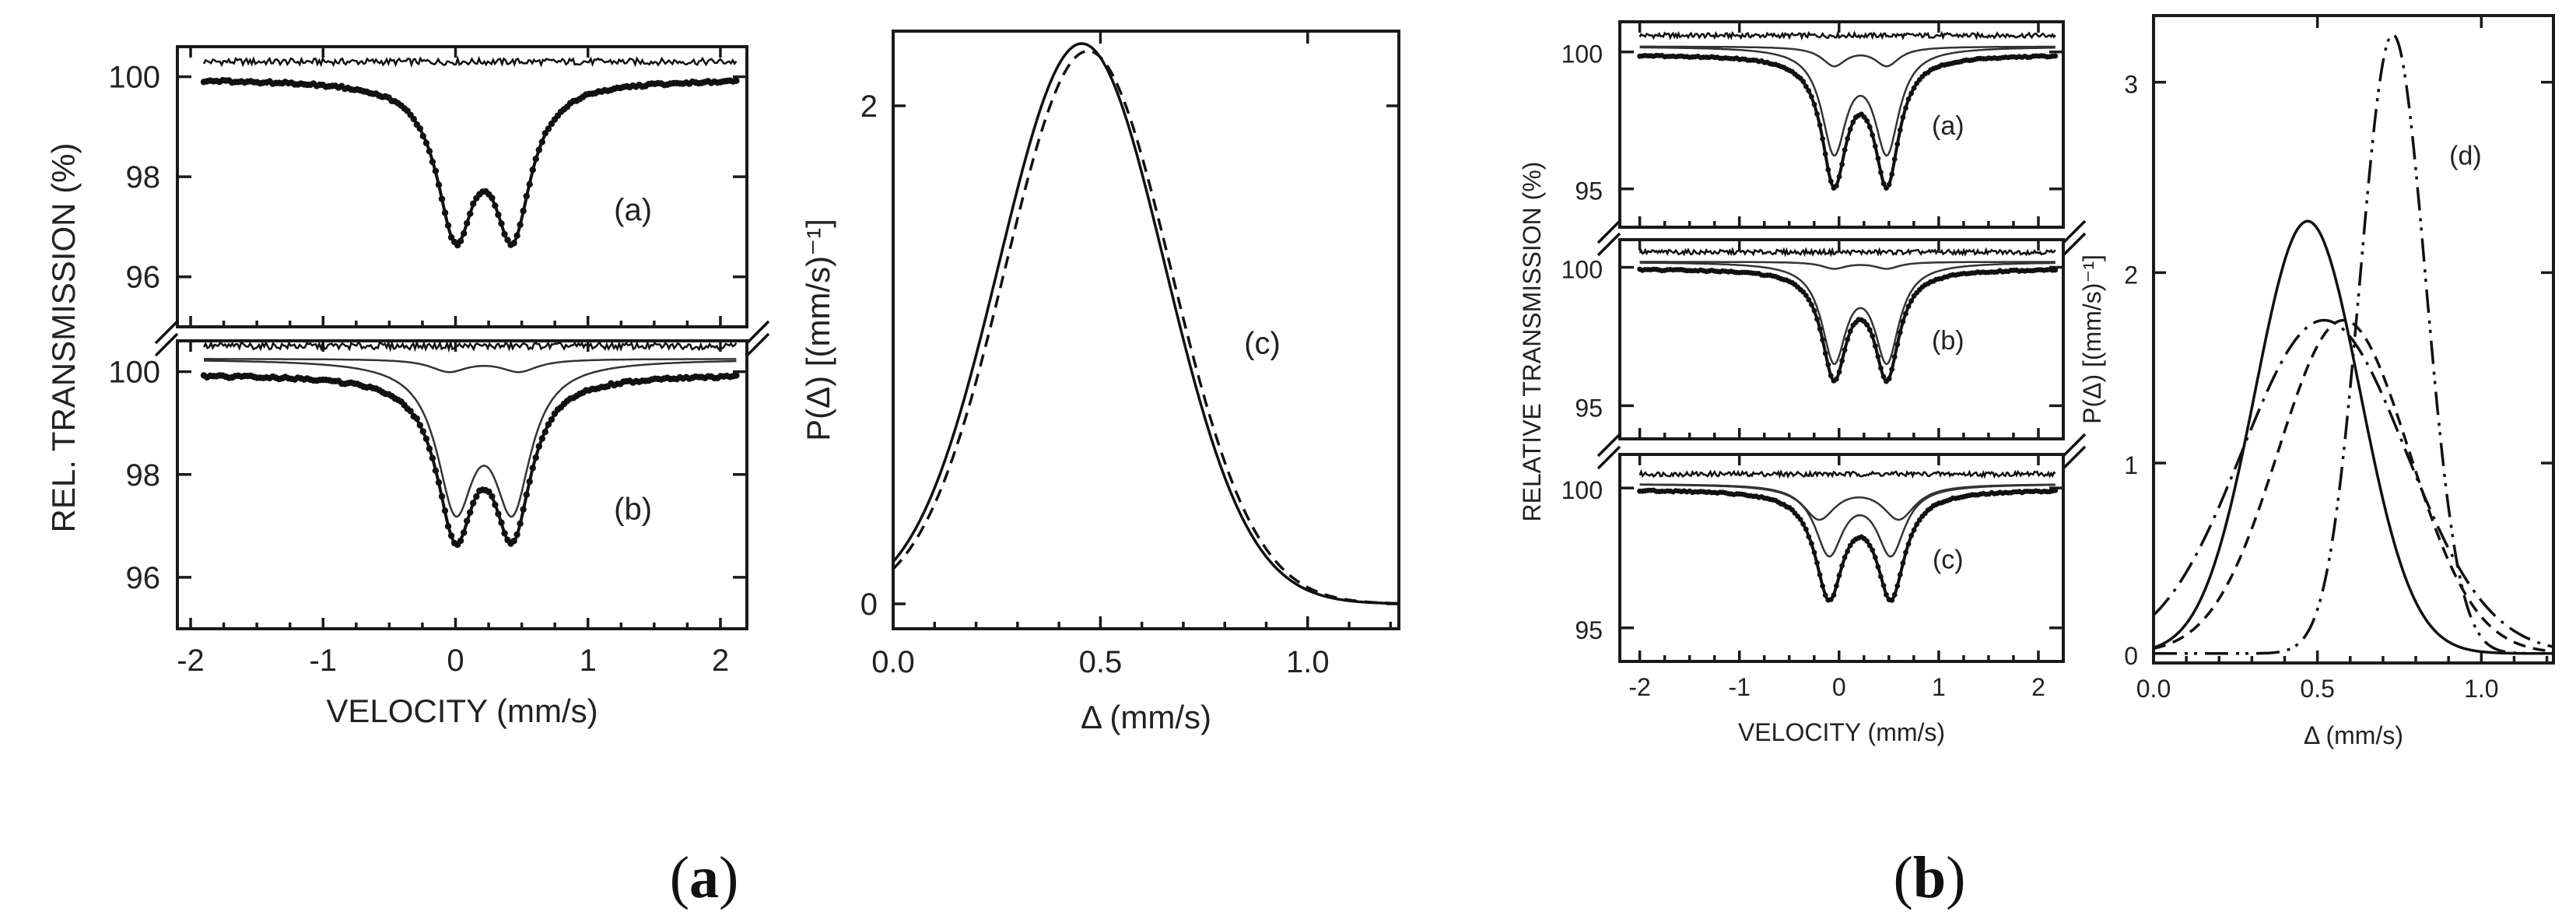  I want to click on y-tick-label: 2, so click(2131, 275).